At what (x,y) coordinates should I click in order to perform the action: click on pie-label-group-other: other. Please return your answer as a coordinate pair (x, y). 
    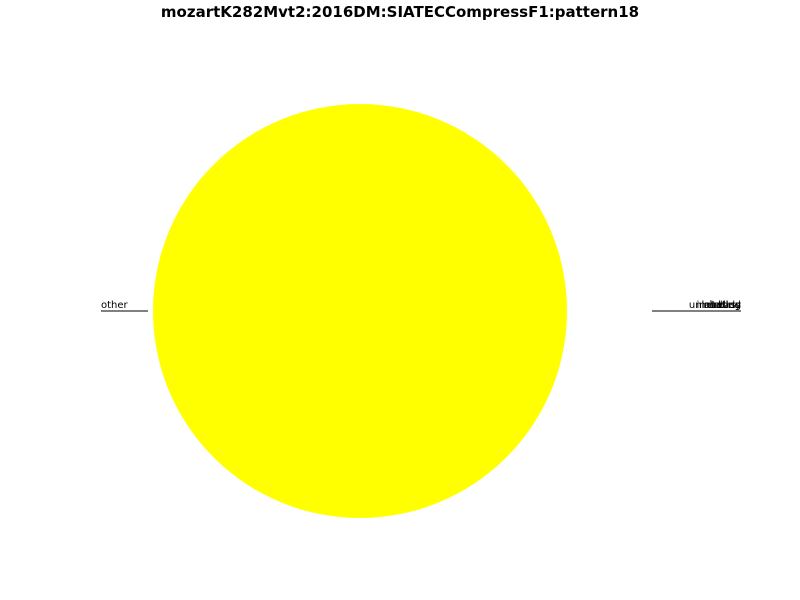
    Looking at the image, I should click on (124, 306).